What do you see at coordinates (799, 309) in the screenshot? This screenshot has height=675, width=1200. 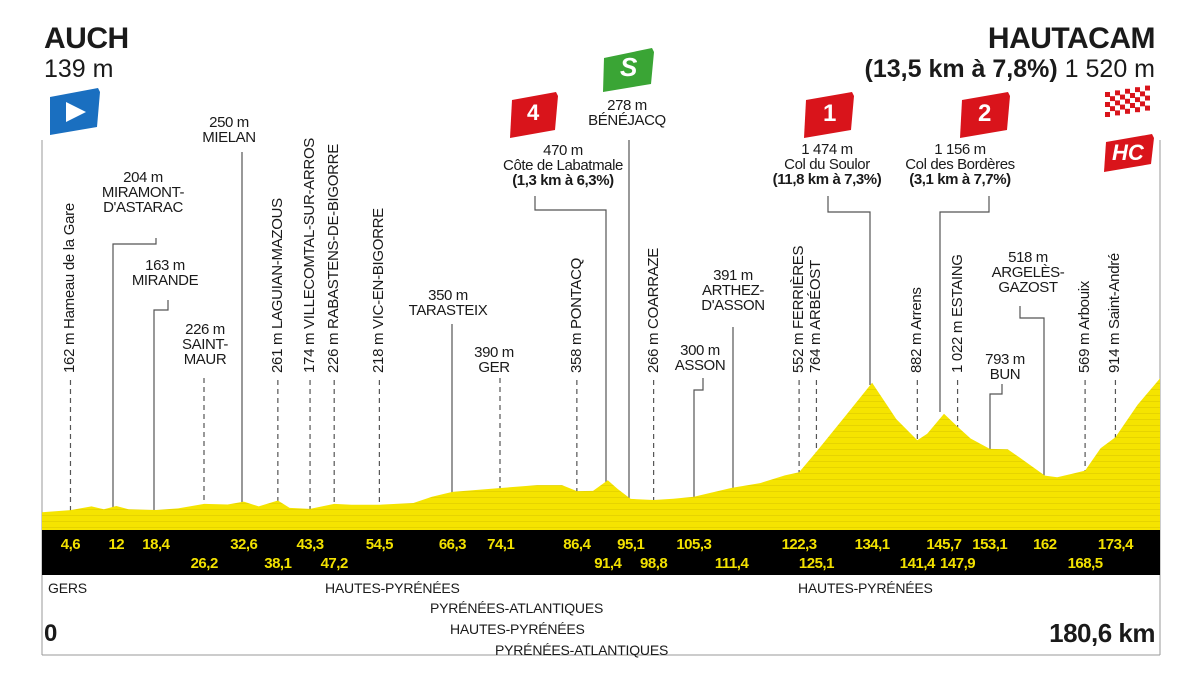 I see `waypoint-label: 552 m FERRIÈRES` at bounding box center [799, 309].